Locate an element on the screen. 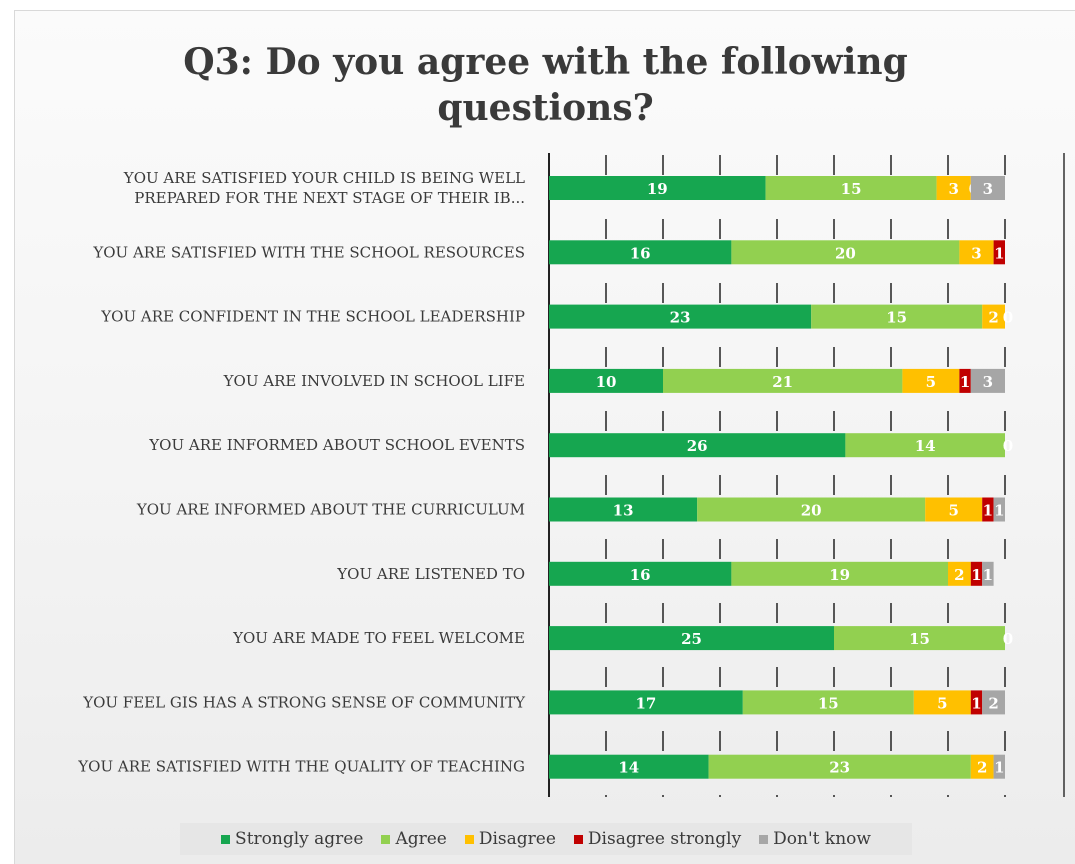 Image resolution: width=1075 pixels, height=864 pixels. data-label: 10 is located at coordinates (606, 382).